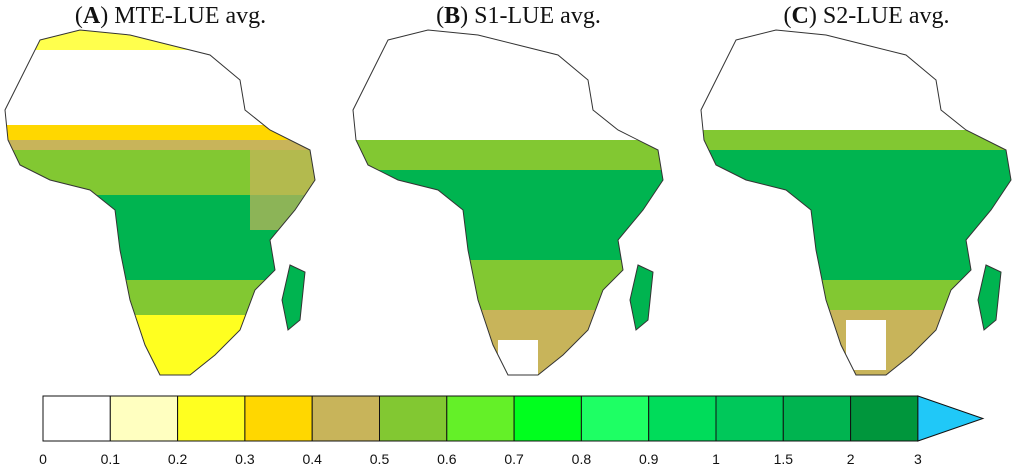  I want to click on legend-tick-label: 0, so click(43, 459).